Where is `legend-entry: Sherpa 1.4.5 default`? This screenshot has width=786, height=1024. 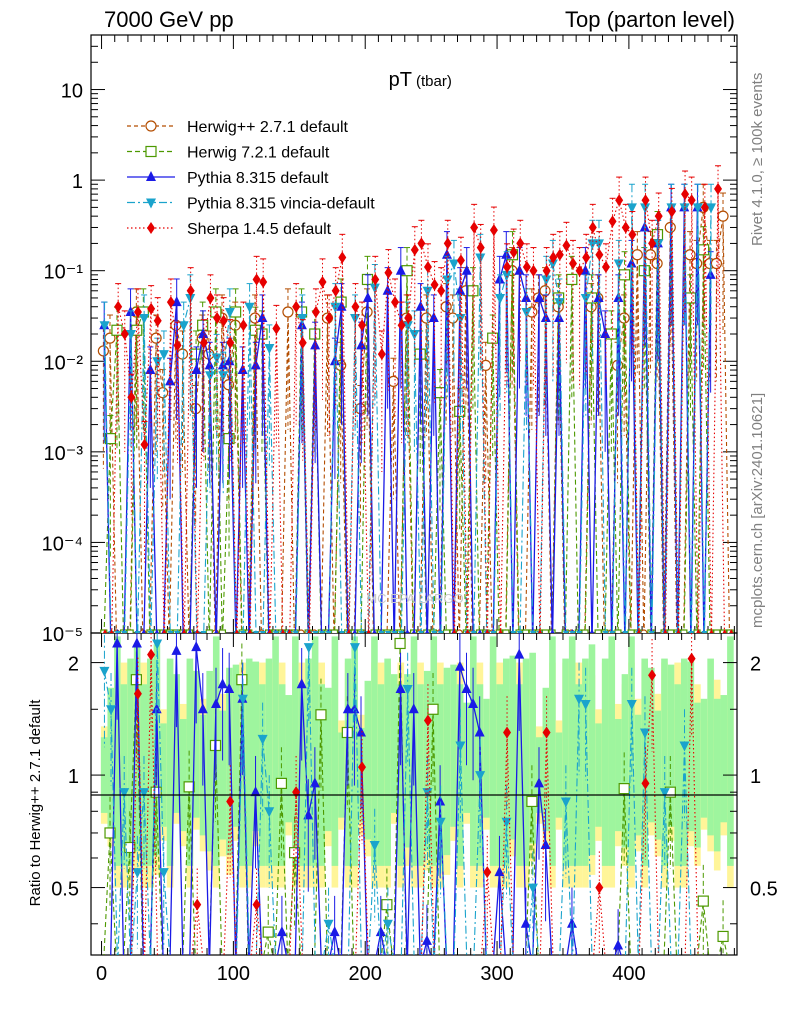 legend-entry: Sherpa 1.4.5 default is located at coordinates (229, 229).